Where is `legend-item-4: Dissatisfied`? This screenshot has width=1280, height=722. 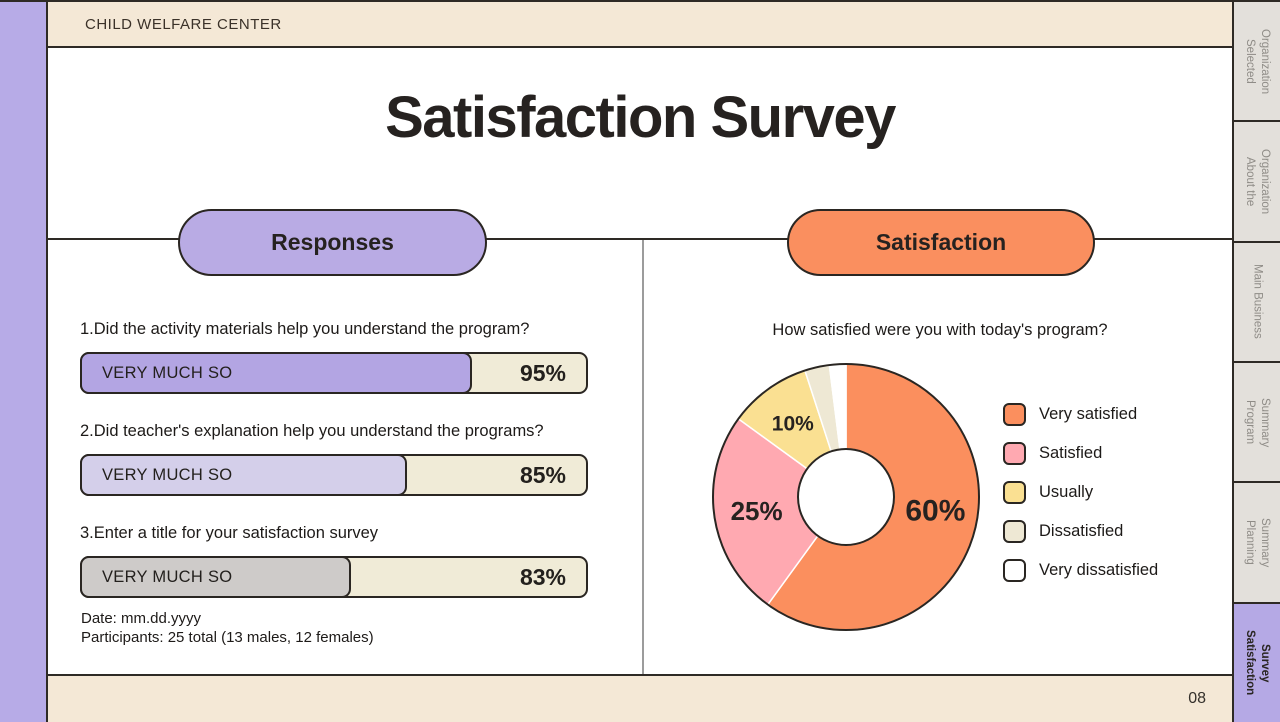
legend-item-4: Dissatisfied is located at coordinates (1080, 531).